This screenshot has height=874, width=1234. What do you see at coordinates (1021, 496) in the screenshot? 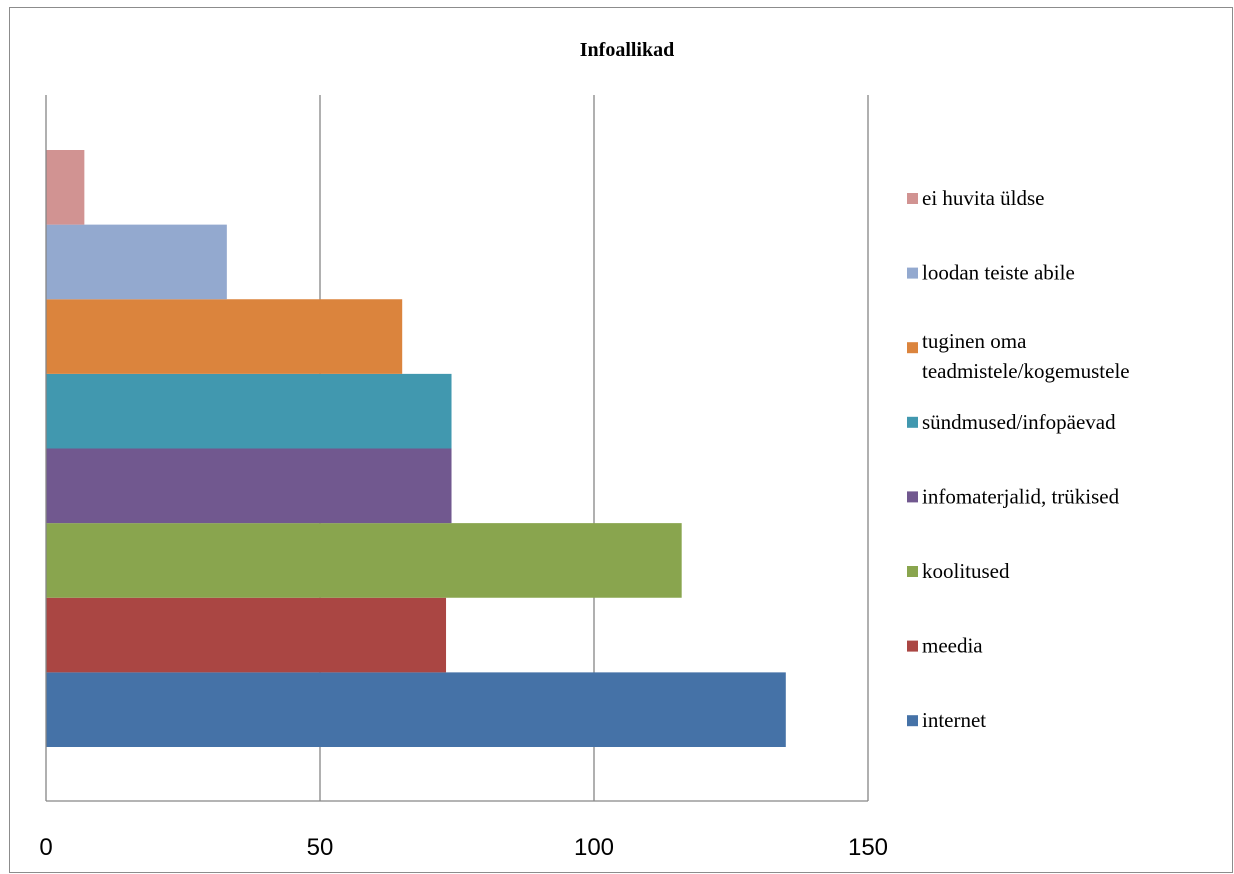
I see `legend-label: infomaterjalid, trükised` at bounding box center [1021, 496].